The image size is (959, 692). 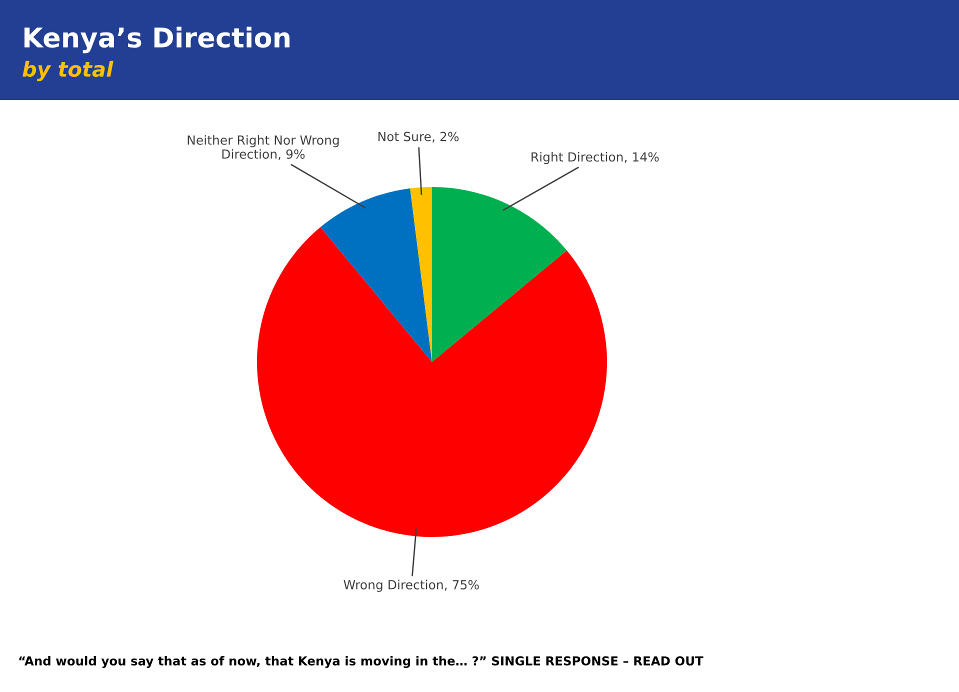 What do you see at coordinates (68, 71) in the screenshot?
I see `chart-subtitle: by total` at bounding box center [68, 71].